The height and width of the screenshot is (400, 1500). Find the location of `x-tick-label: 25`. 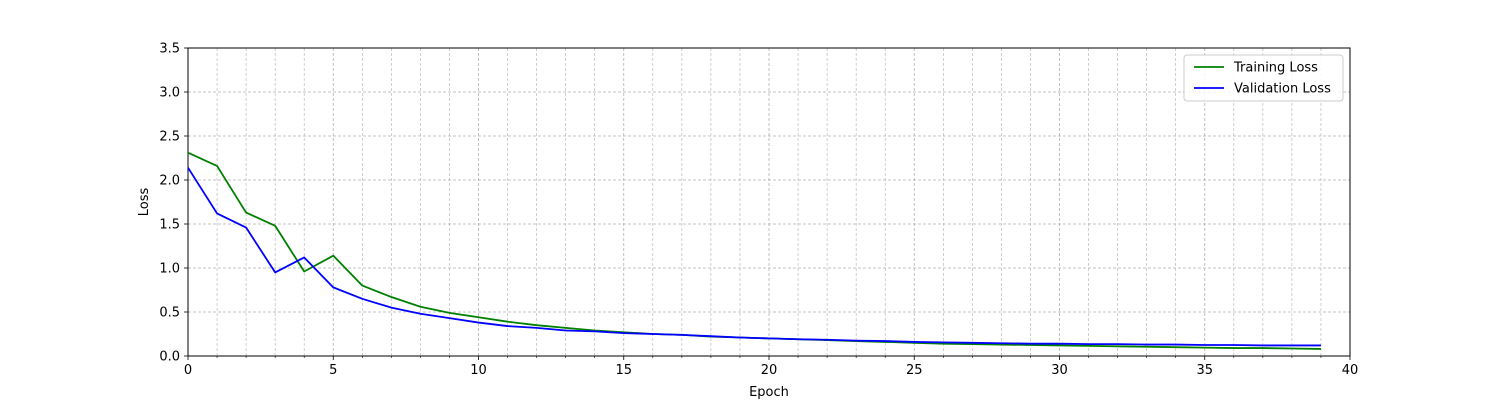

x-tick-label: 25 is located at coordinates (914, 370).